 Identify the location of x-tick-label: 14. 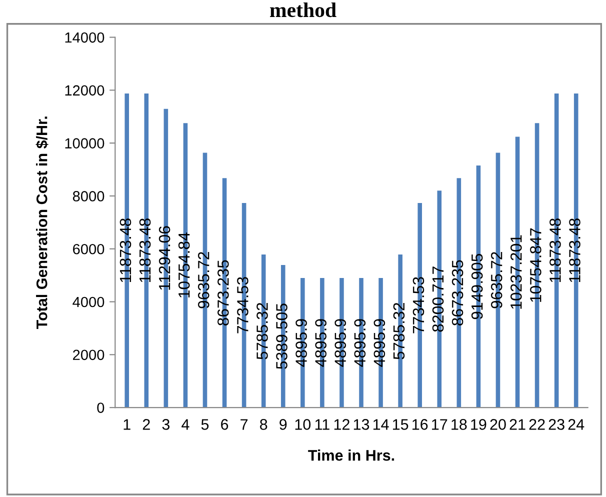
(381, 424).